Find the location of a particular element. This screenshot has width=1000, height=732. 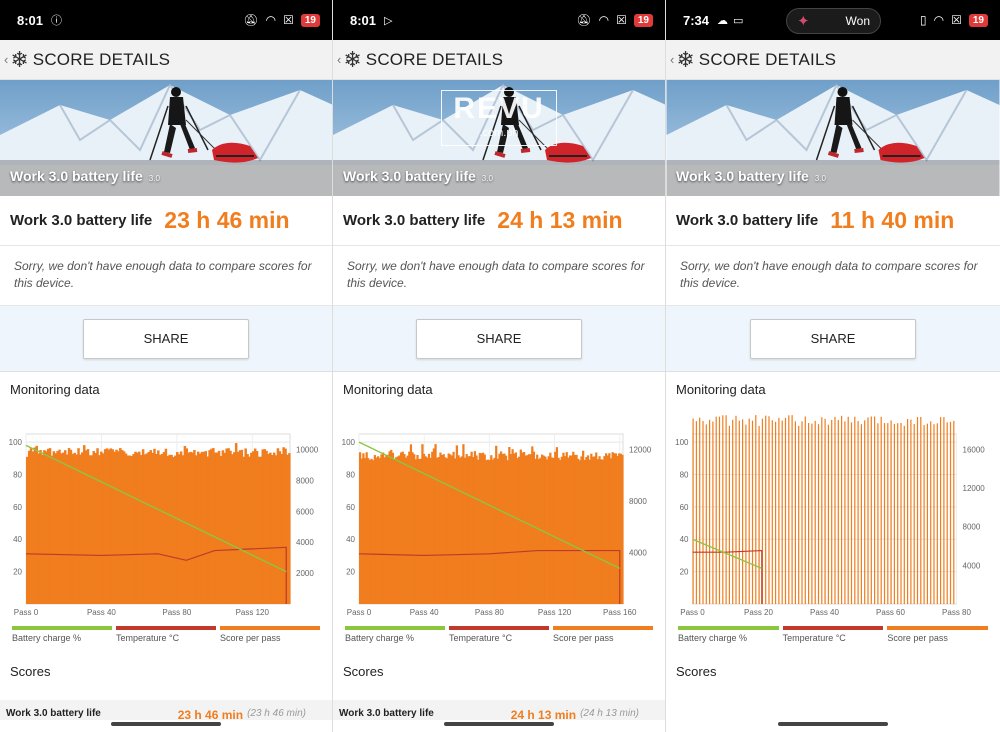

x-tick-label: Pass 40 is located at coordinates (824, 612).